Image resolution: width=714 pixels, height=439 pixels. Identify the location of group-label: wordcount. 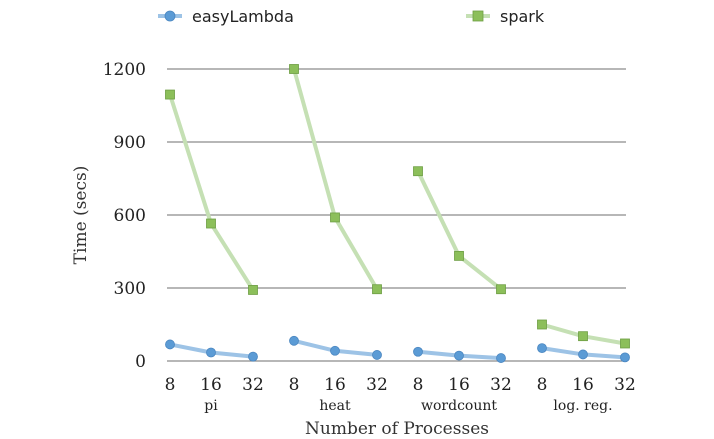
(459, 406).